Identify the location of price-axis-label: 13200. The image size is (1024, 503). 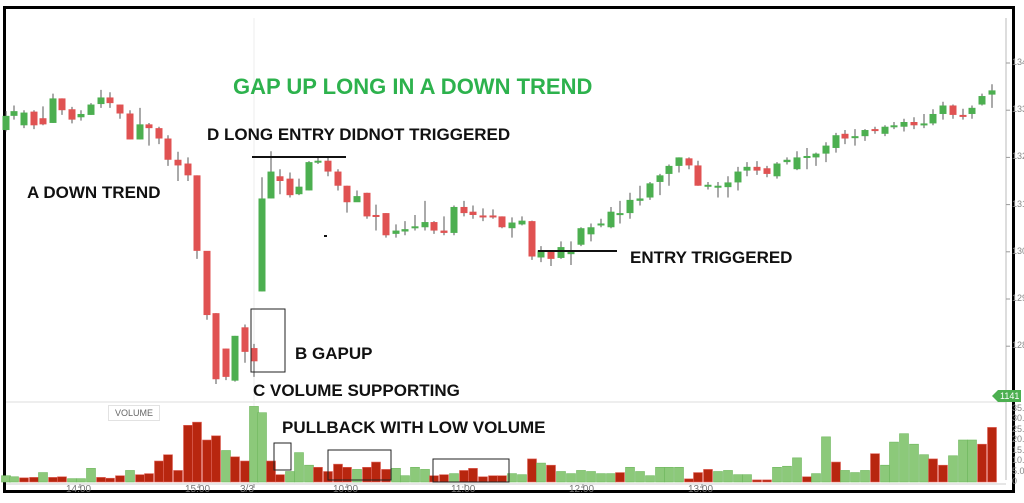
(1018, 156).